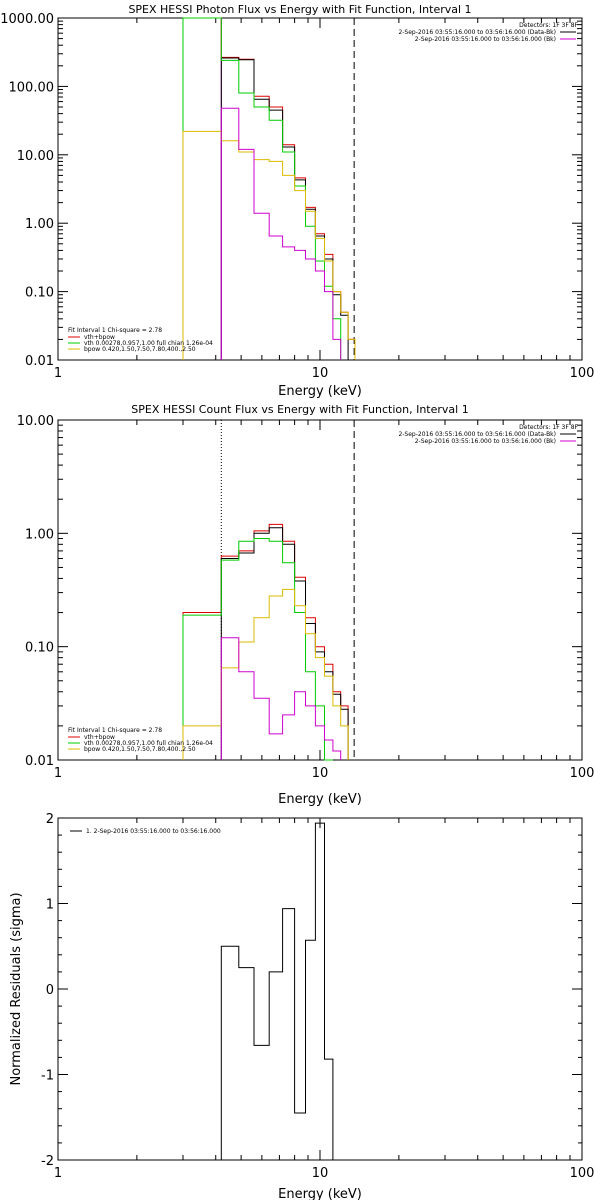 This screenshot has height=1200, width=600. I want to click on y-tick-label: 1000.00, so click(27, 19).